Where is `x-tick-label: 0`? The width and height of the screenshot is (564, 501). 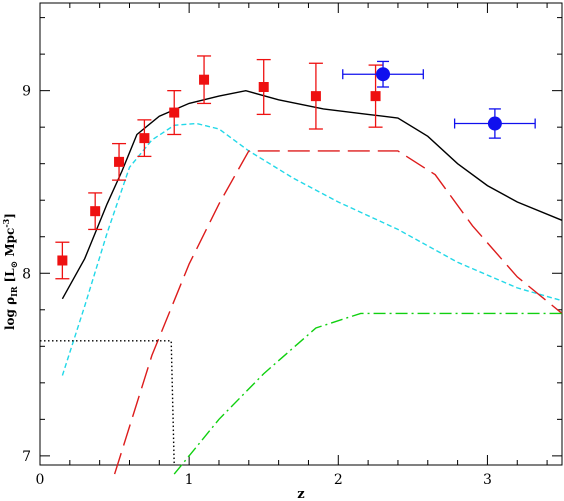 x-tick-label: 0 is located at coordinates (40, 480).